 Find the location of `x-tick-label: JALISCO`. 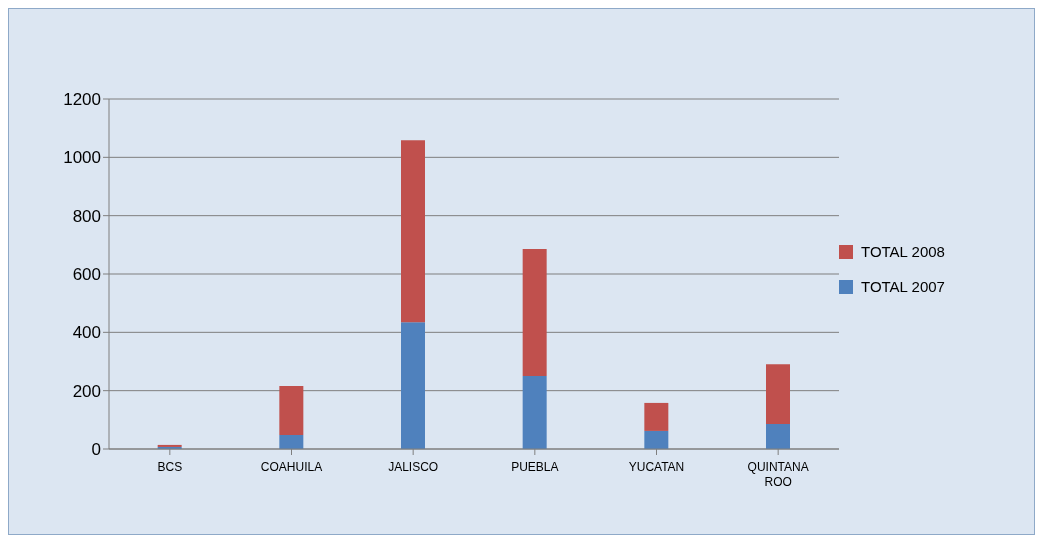

x-tick-label: JALISCO is located at coordinates (413, 467).